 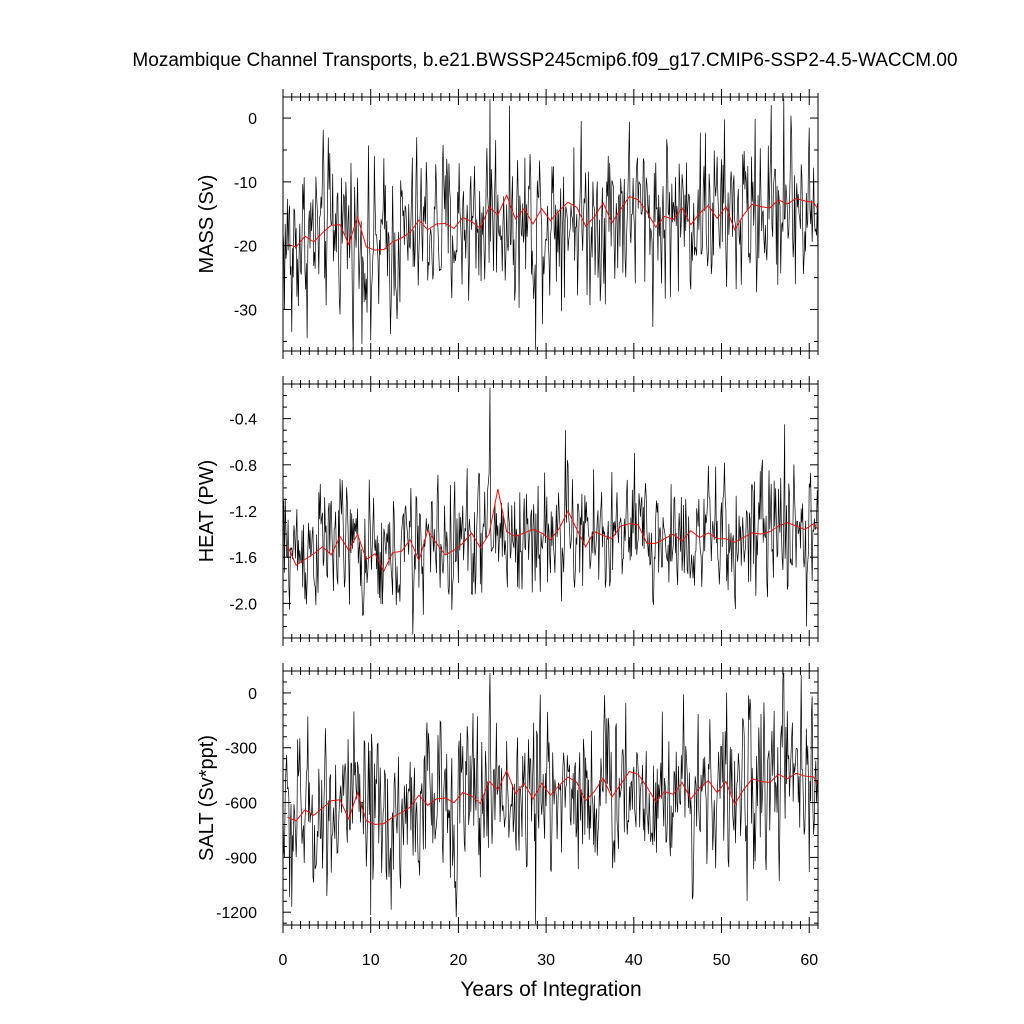 What do you see at coordinates (243, 420) in the screenshot?
I see `y-tick-label: -0.4` at bounding box center [243, 420].